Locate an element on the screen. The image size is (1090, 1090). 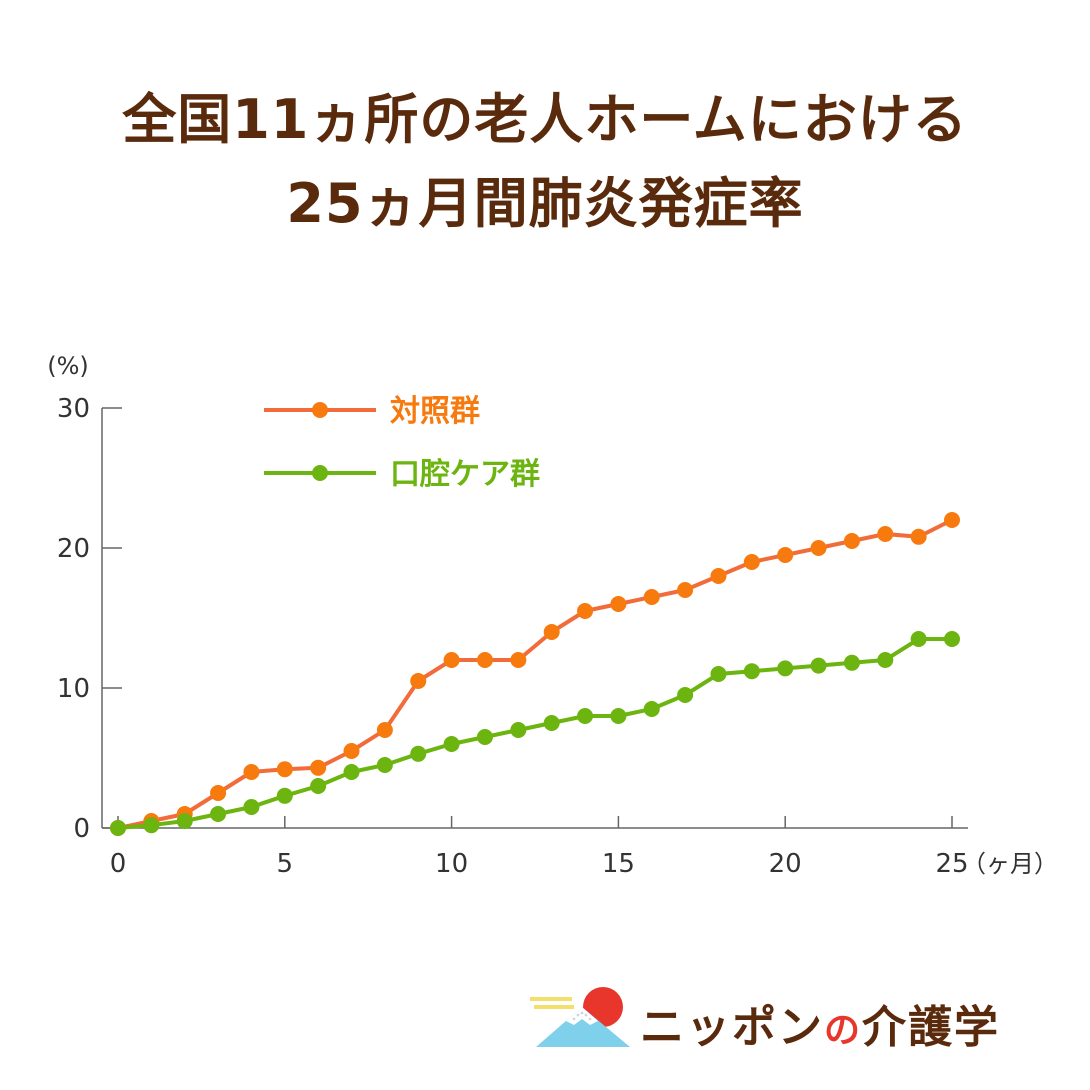
legend-item: 口腔ケア群 is located at coordinates (402, 474).